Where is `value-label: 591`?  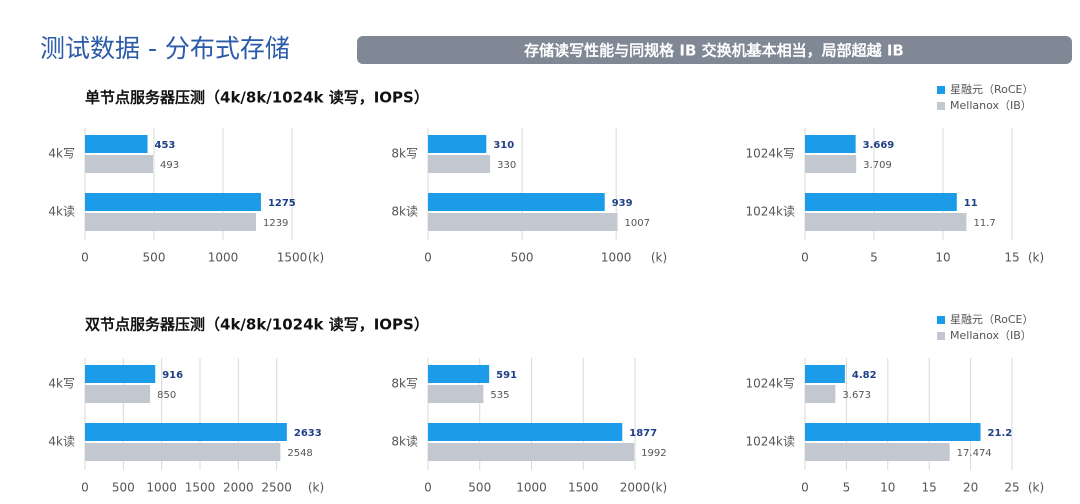
value-label: 591 is located at coordinates (506, 375).